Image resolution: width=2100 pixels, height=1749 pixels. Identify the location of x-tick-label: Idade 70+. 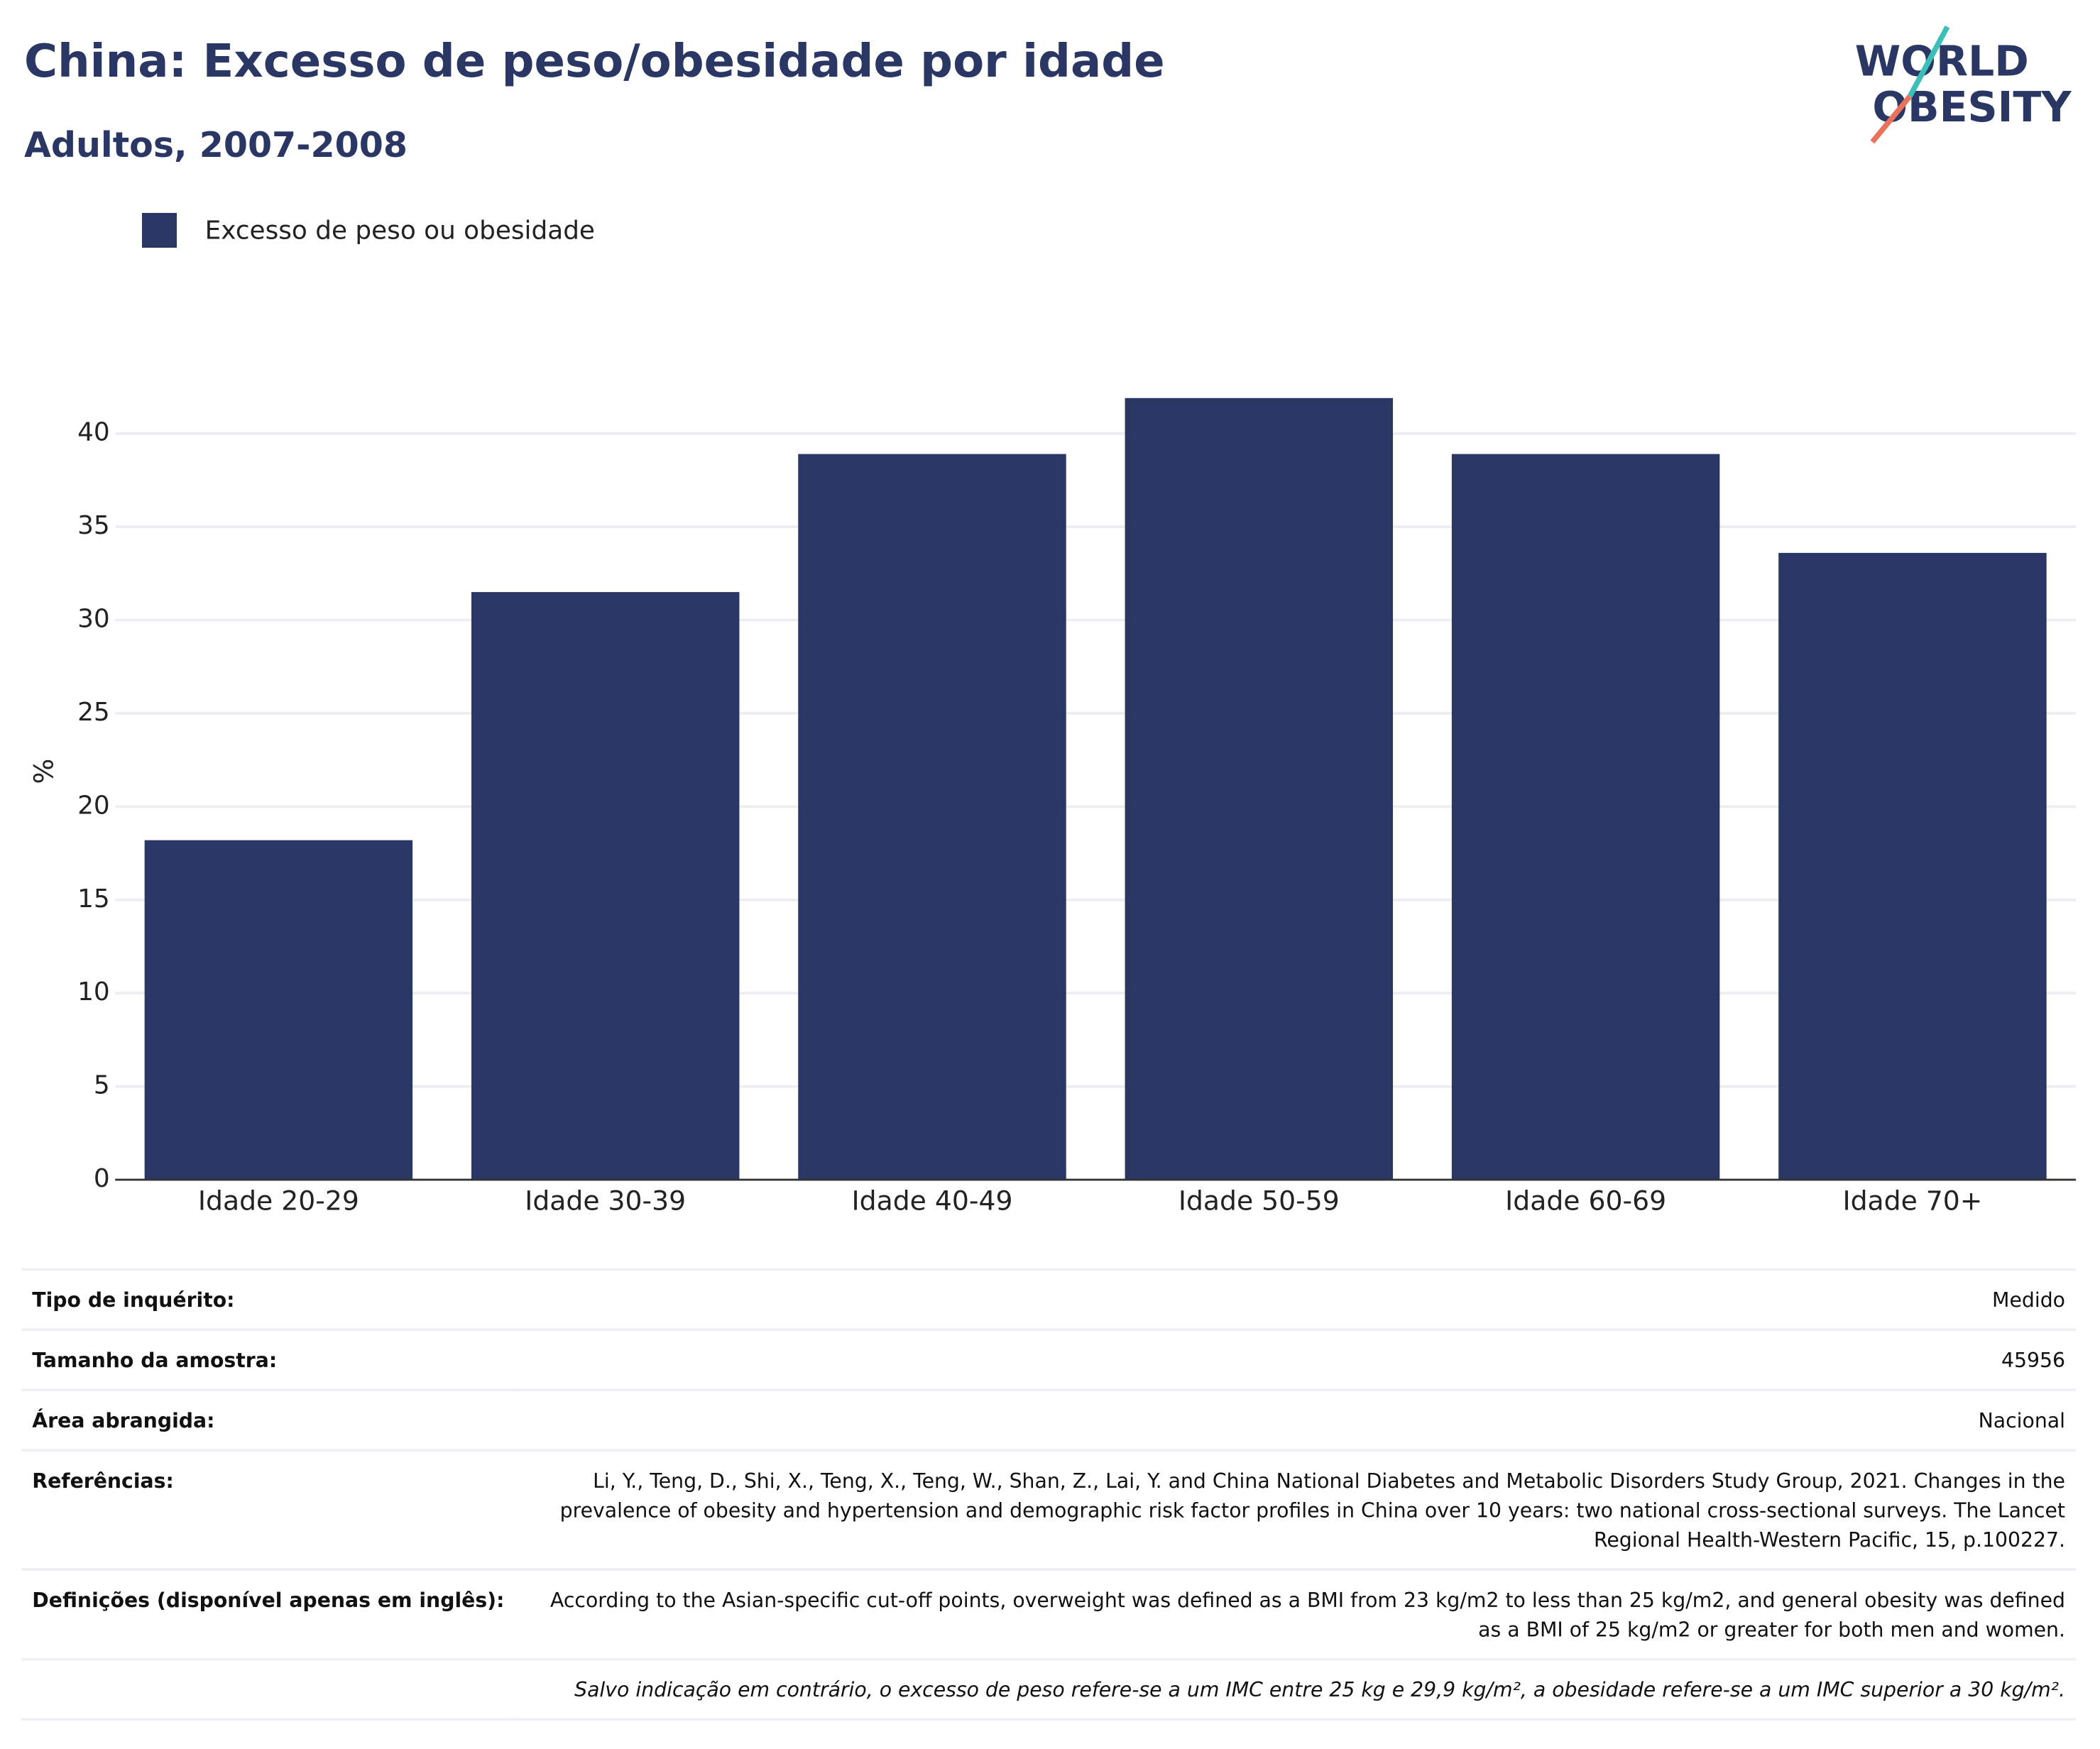
(1912, 1201).